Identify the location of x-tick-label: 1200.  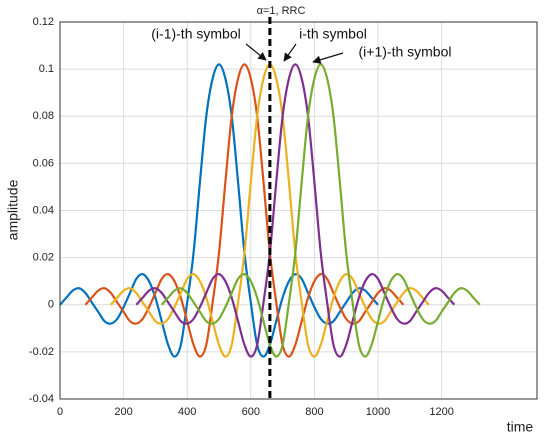
(441, 412).